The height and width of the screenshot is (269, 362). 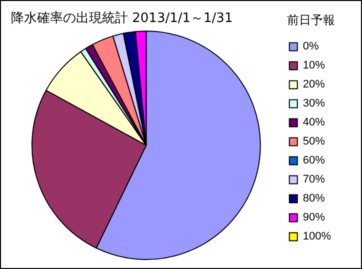 What do you see at coordinates (314, 84) in the screenshot?
I see `legend-label: 20%` at bounding box center [314, 84].